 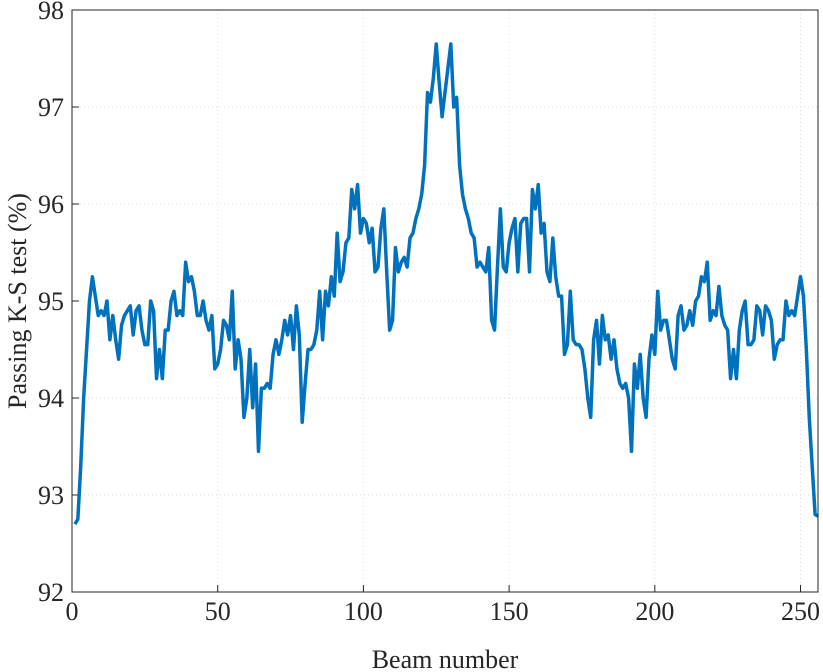 What do you see at coordinates (51, 107) in the screenshot?
I see `y-tick-label: 97` at bounding box center [51, 107].